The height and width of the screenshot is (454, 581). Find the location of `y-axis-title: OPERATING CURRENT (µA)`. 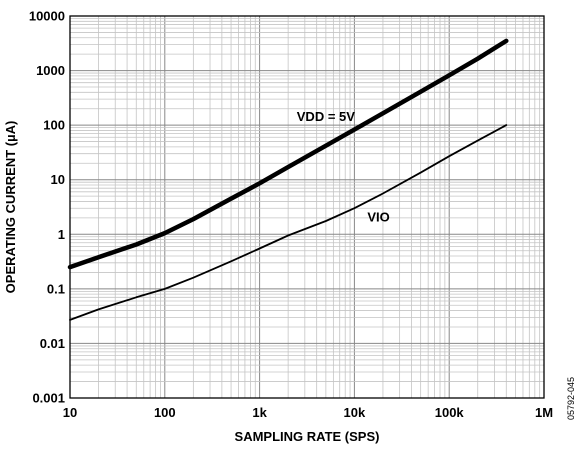

y-axis-title: OPERATING CURRENT (µA) is located at coordinates (10, 207).